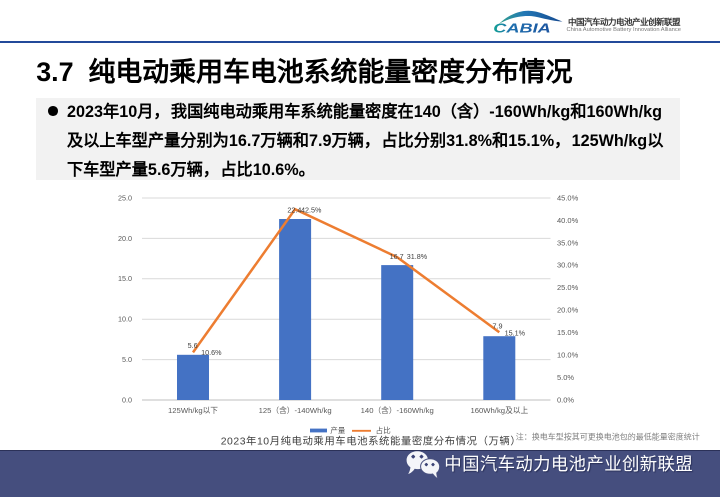  What do you see at coordinates (568, 220) in the screenshot?
I see `svg-text: 40.0%` at bounding box center [568, 220].